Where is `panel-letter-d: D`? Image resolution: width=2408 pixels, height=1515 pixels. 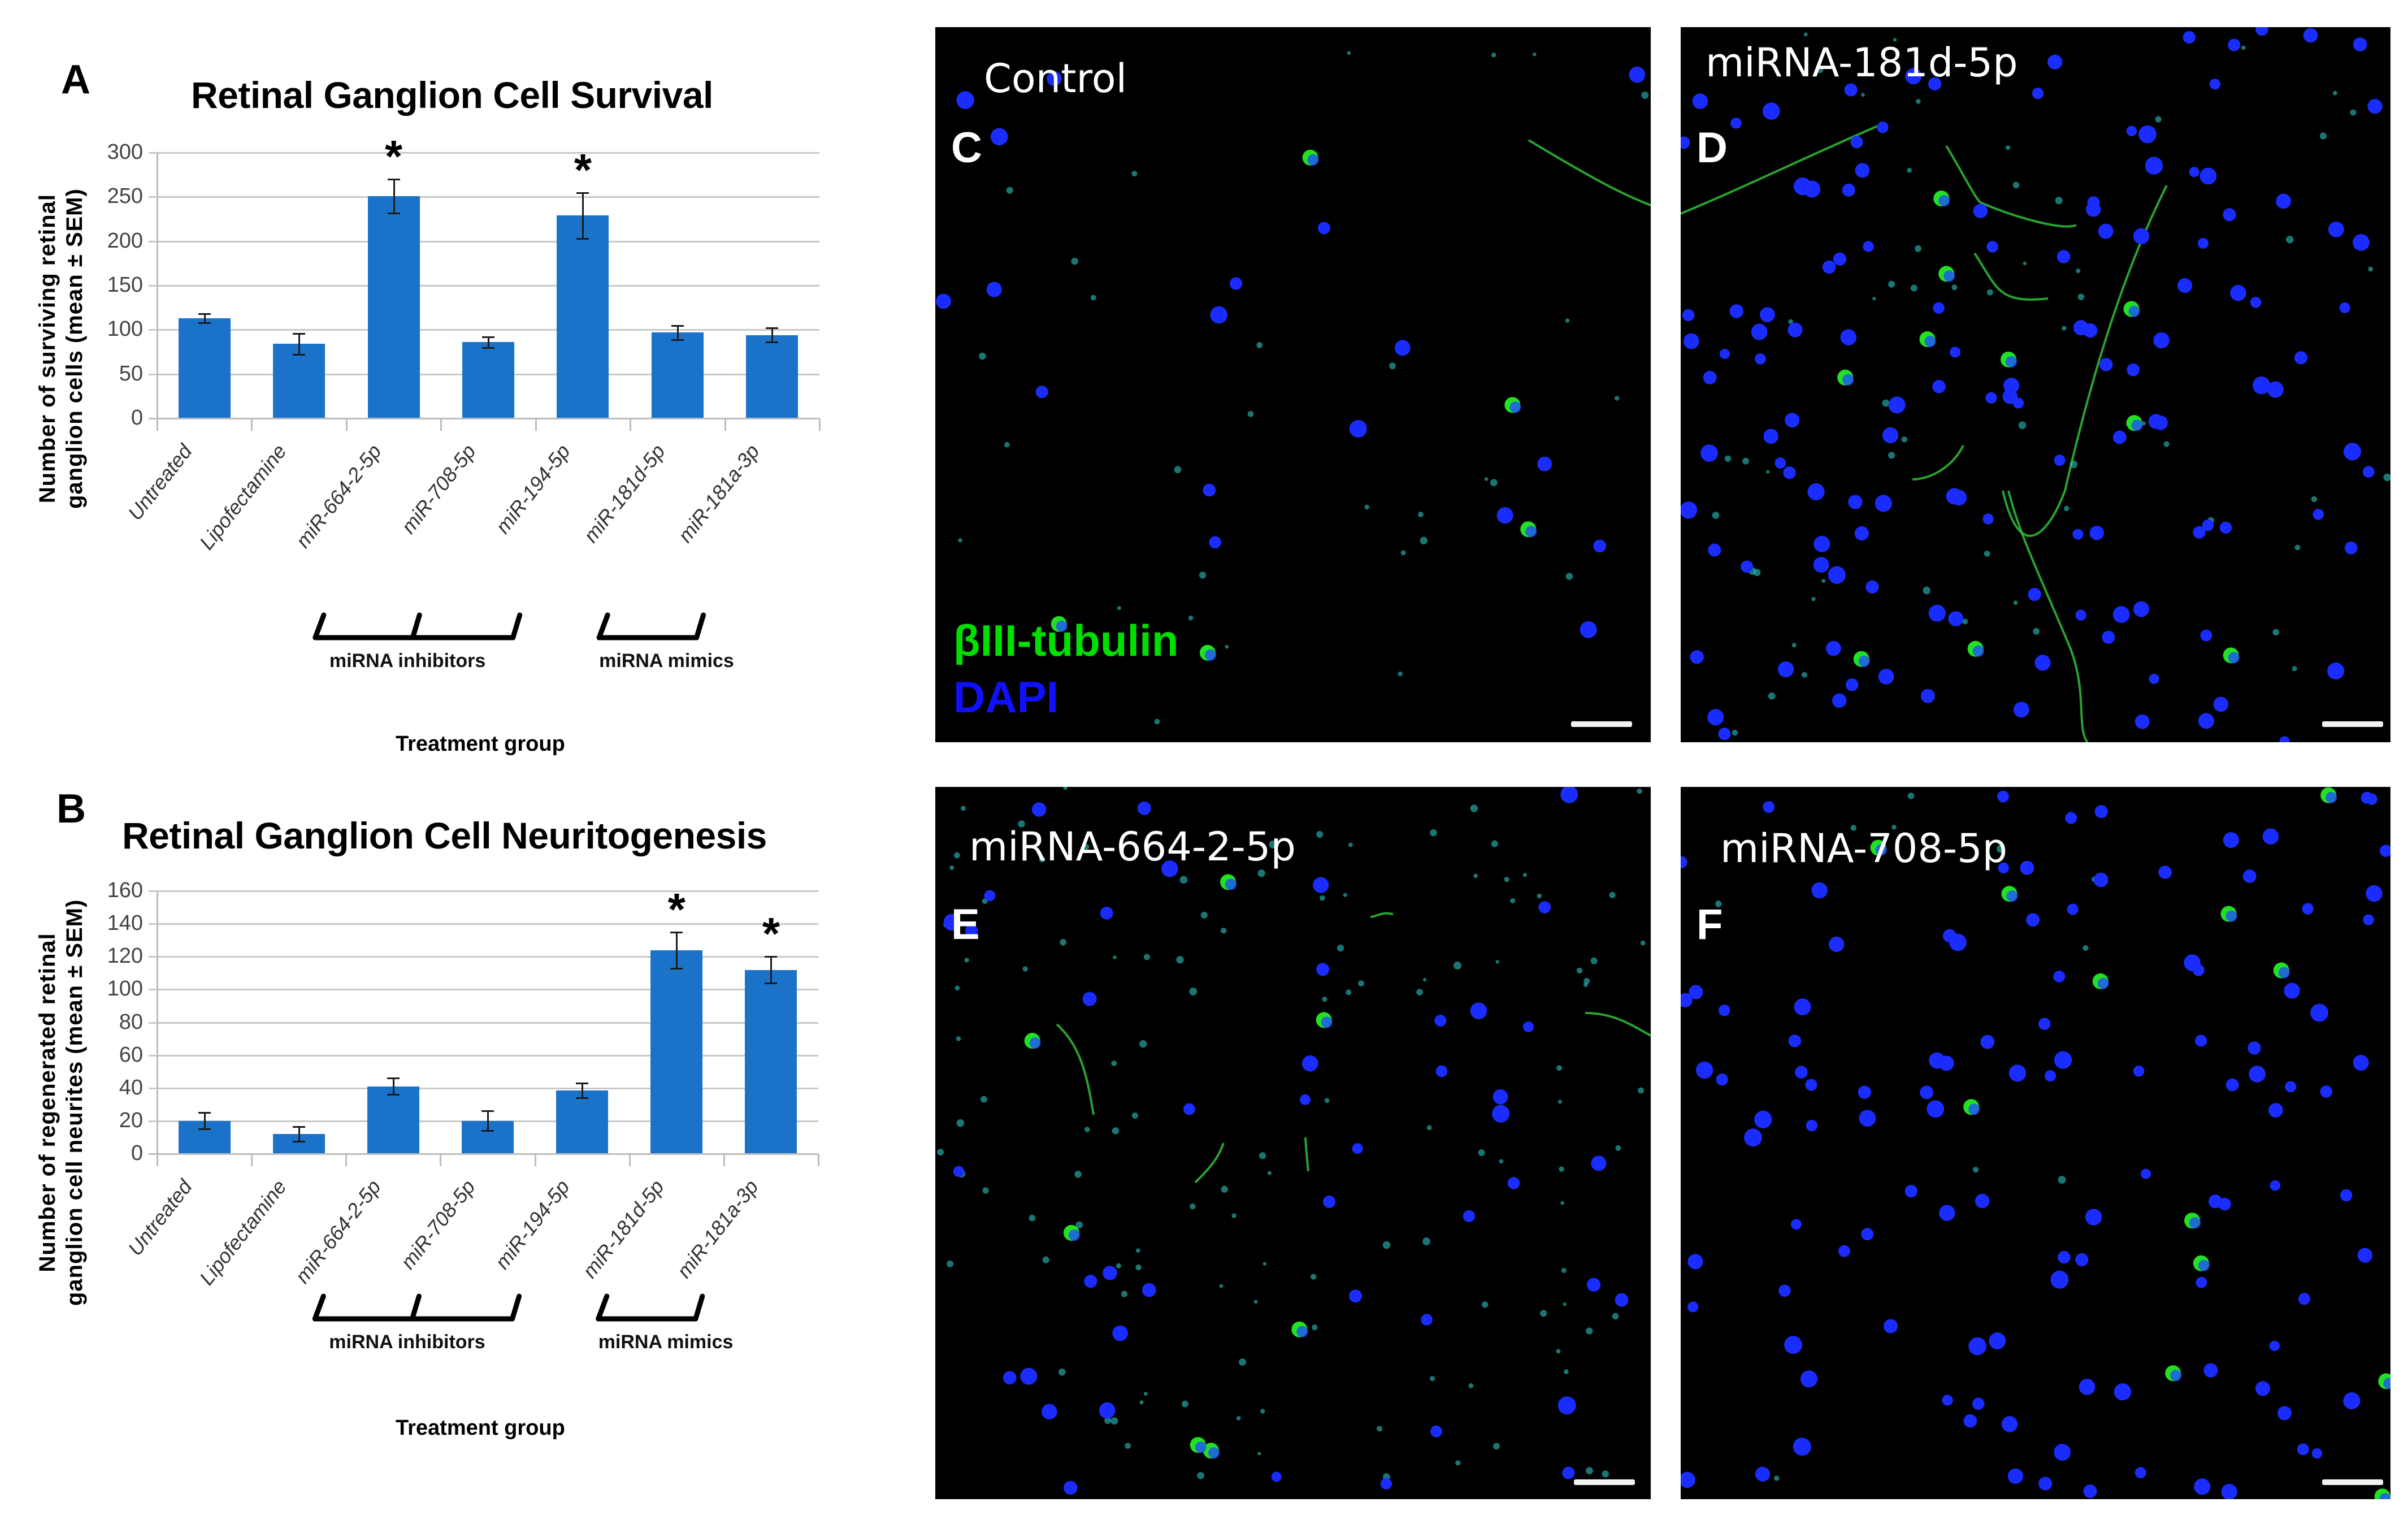
panel-letter-d: D is located at coordinates (1712, 148).